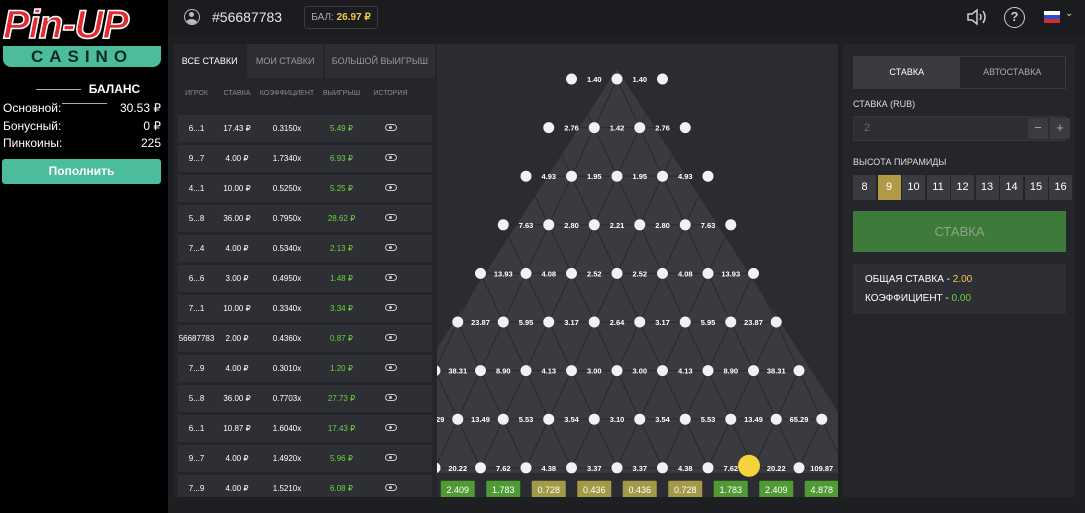  I want to click on multiplier-label: 7.63, so click(708, 225).